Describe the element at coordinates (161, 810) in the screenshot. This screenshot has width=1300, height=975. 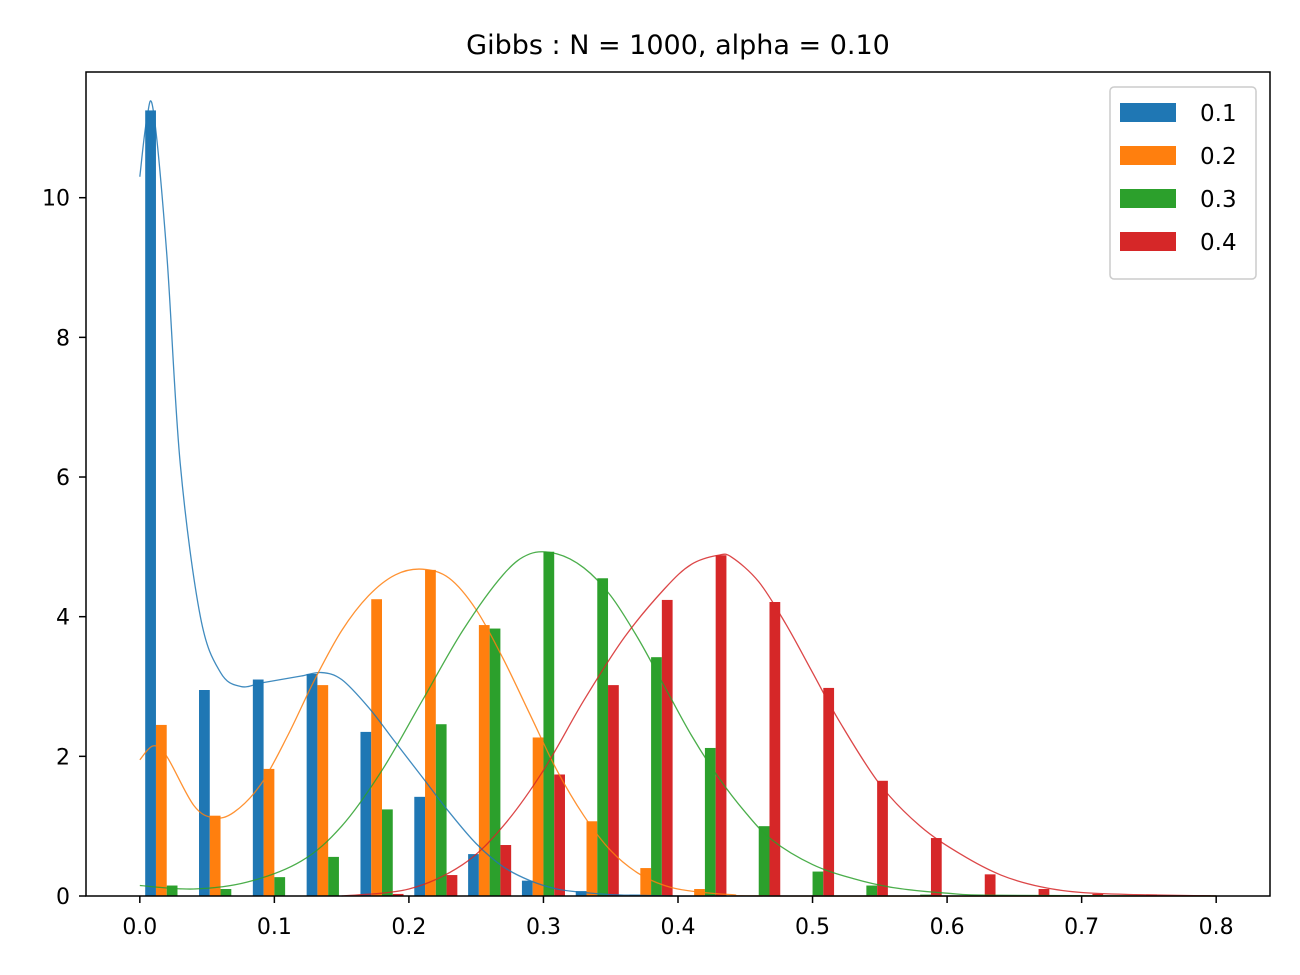
I see `bar-series-0.2-bin-0` at that location.